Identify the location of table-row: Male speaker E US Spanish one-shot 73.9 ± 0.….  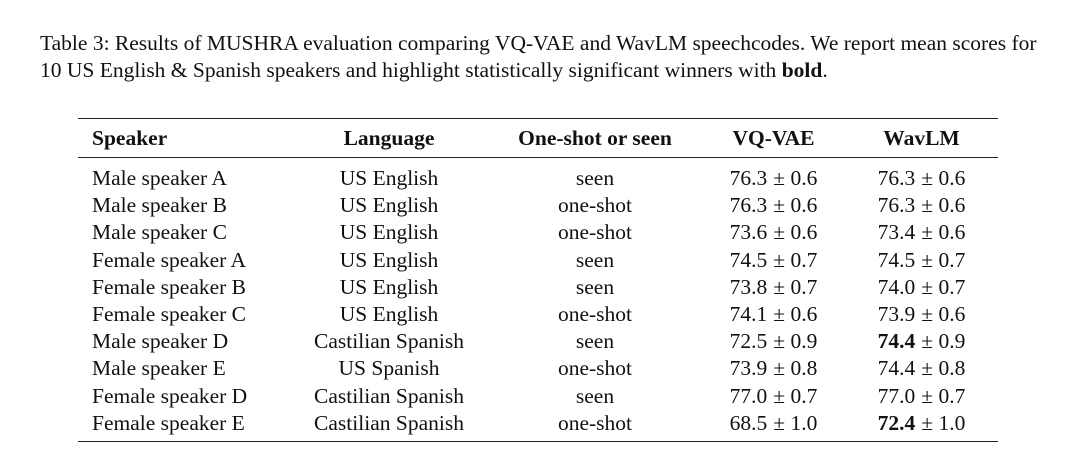
(538, 368).